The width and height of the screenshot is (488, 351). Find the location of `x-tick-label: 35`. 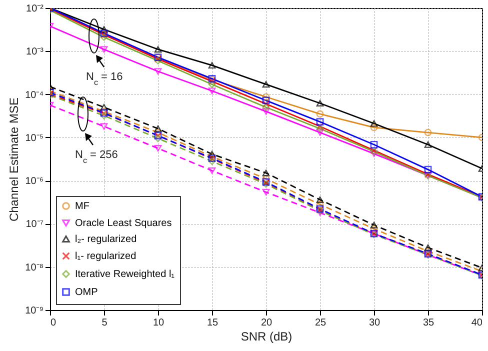

x-tick-label: 35 is located at coordinates (428, 323).